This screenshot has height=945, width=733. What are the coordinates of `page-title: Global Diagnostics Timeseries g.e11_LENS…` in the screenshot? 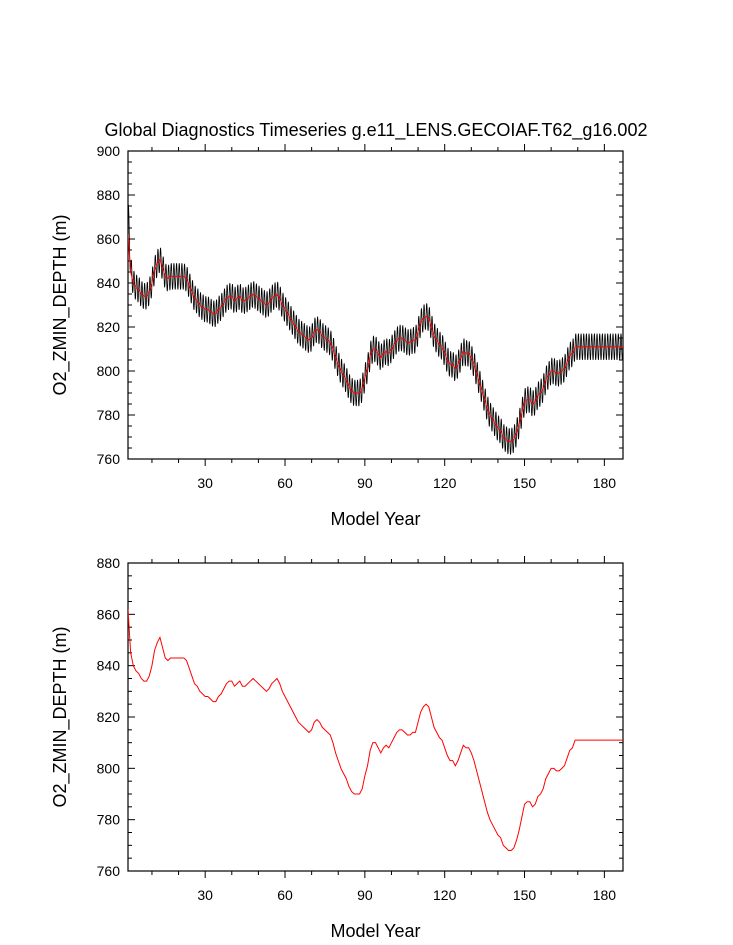 It's located at (376, 130).